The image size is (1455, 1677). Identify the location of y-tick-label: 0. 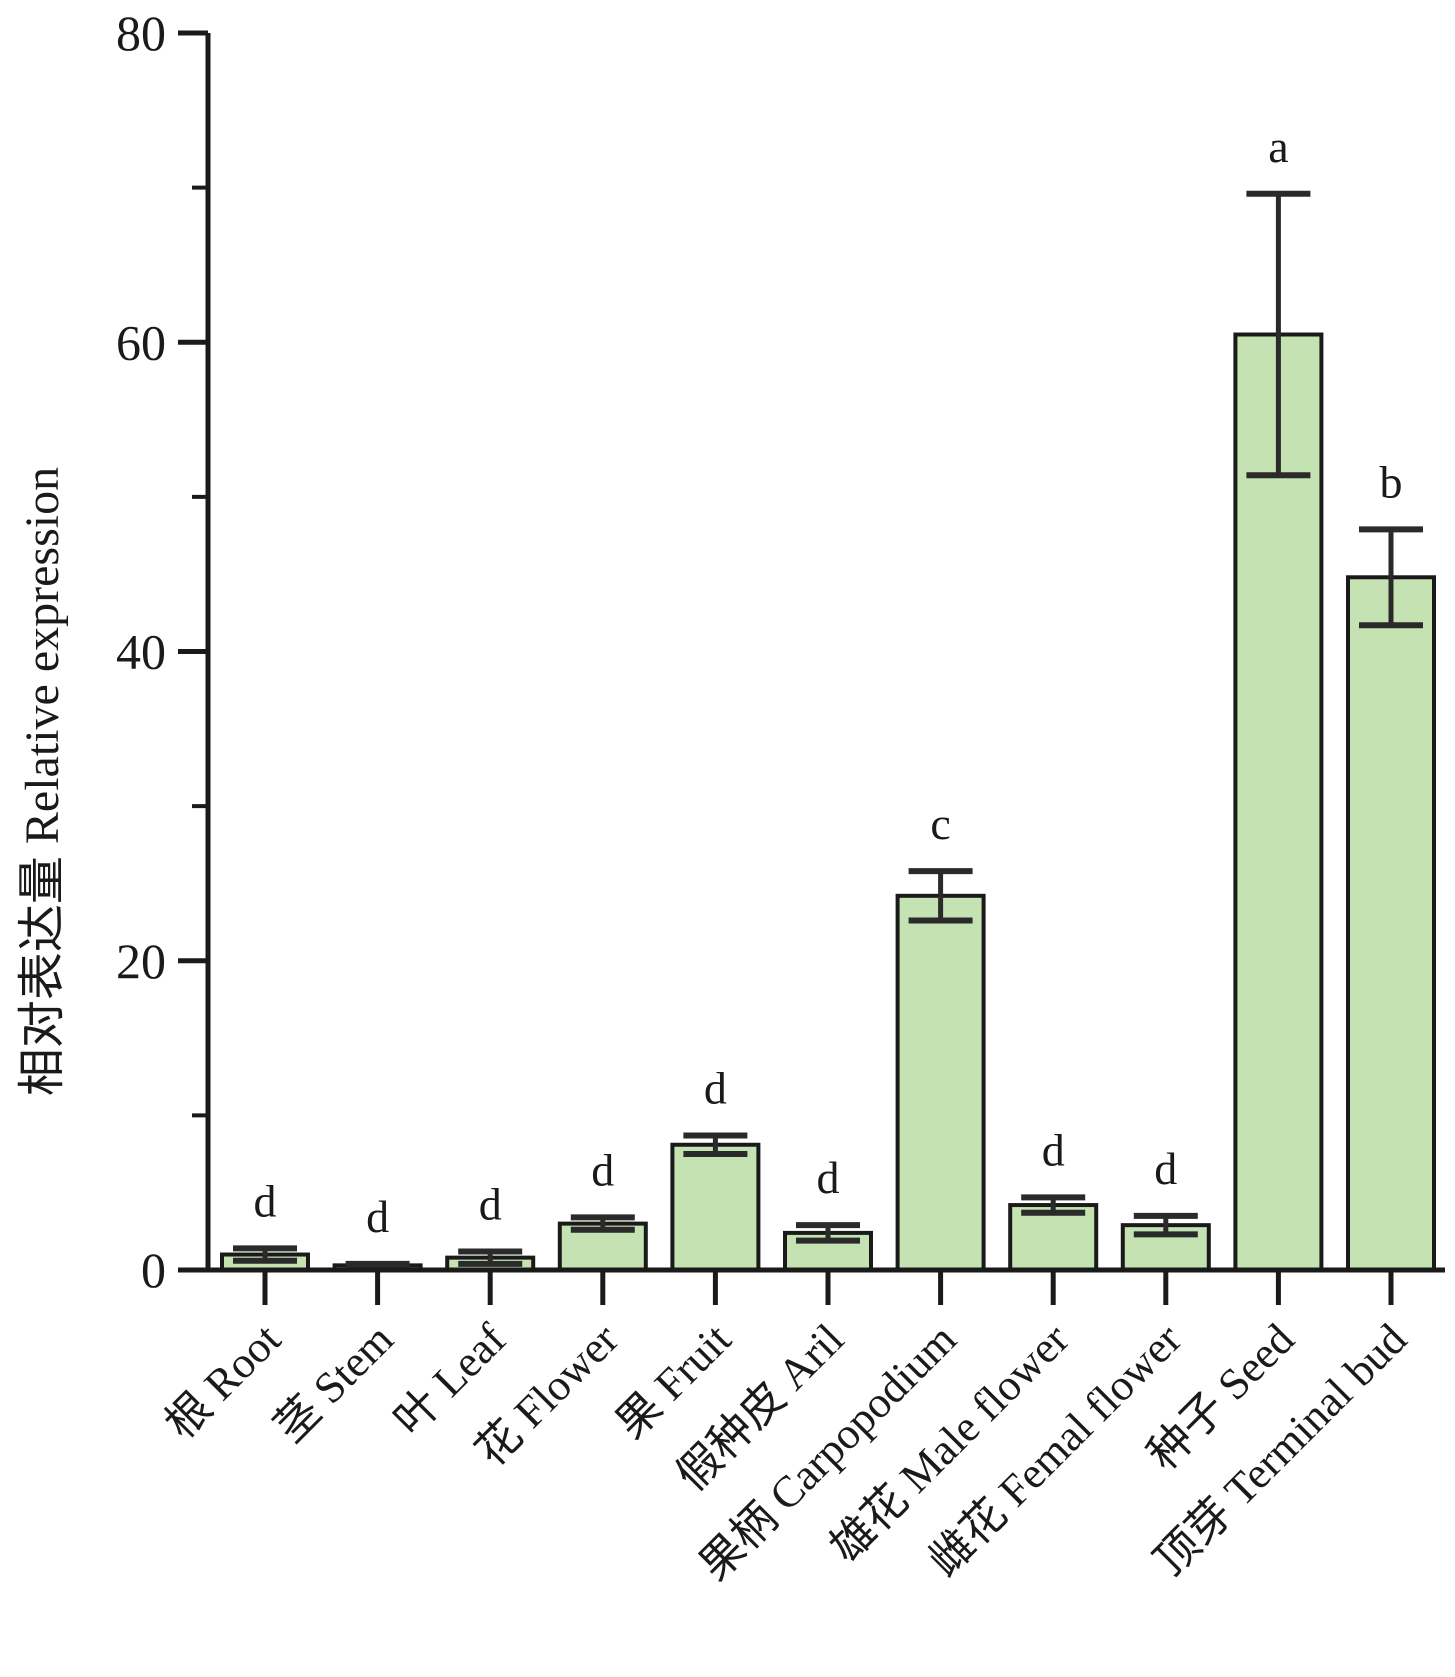
(153, 1270).